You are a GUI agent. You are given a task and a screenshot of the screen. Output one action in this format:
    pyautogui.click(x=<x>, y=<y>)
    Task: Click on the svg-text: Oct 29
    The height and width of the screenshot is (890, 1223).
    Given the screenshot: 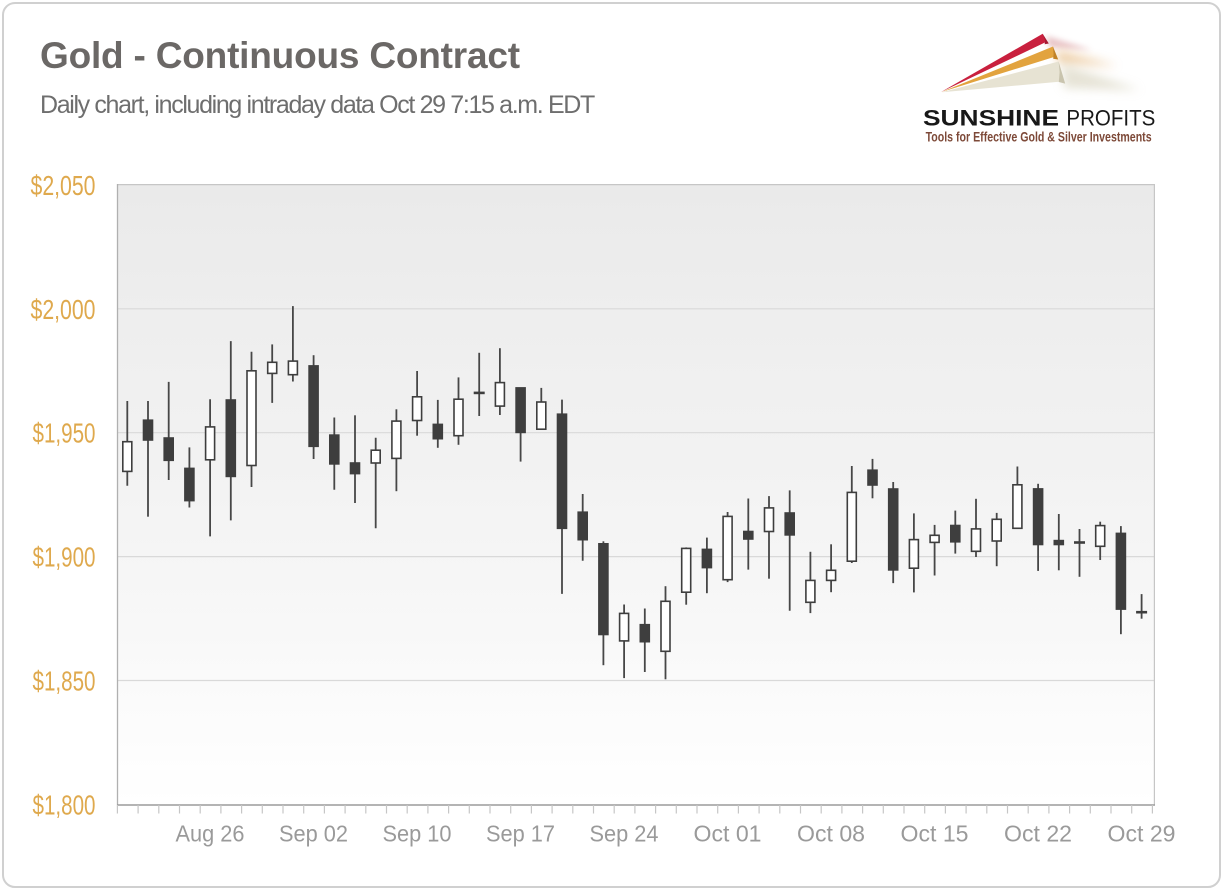 What is the action you would take?
    pyautogui.click(x=1142, y=834)
    